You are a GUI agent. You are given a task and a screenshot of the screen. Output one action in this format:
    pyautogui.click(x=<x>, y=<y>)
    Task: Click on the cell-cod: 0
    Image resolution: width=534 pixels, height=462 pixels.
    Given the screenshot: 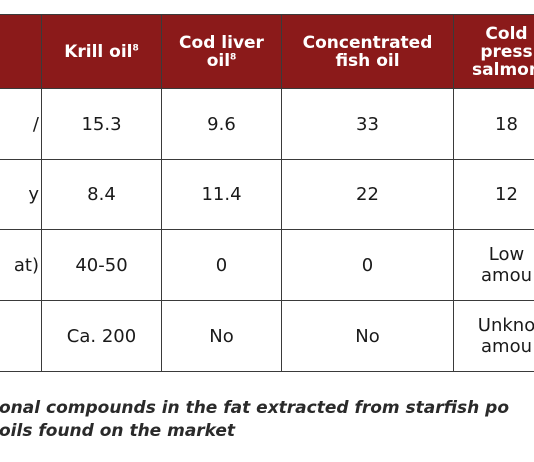 What is the action you would take?
    pyautogui.click(x=221, y=265)
    